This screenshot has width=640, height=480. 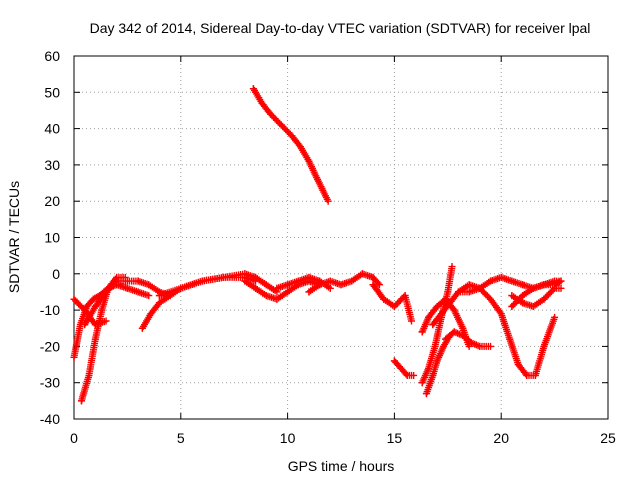 What do you see at coordinates (56, 274) in the screenshot?
I see `y-tick-label: 0` at bounding box center [56, 274].